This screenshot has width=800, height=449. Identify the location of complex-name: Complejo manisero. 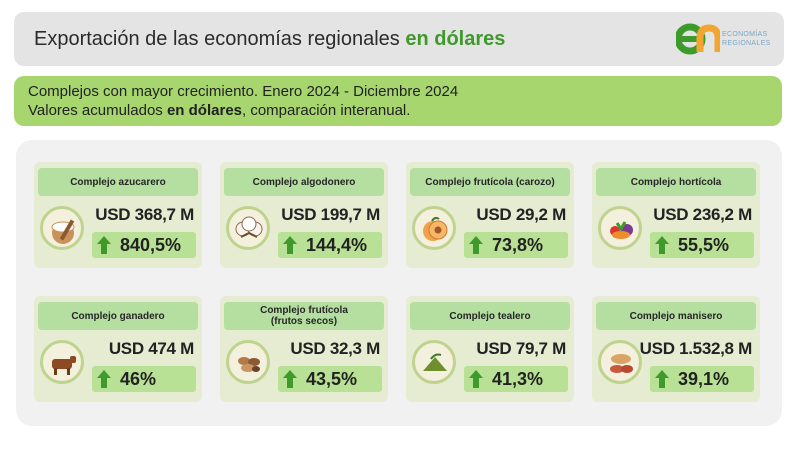
(676, 316).